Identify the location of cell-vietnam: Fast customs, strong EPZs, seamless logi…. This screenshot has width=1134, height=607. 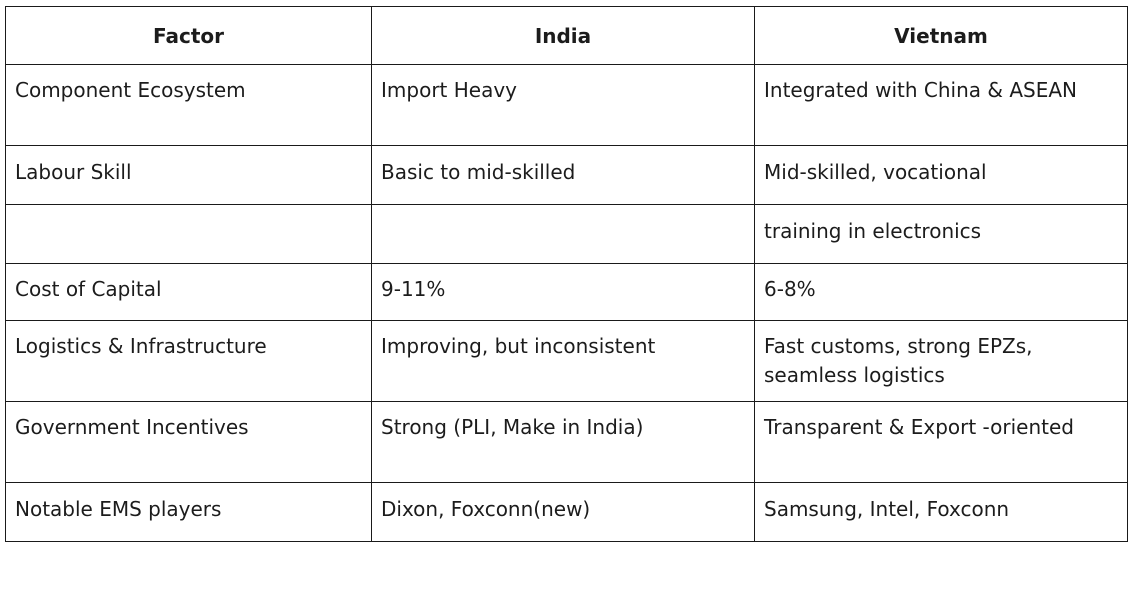
(941, 361).